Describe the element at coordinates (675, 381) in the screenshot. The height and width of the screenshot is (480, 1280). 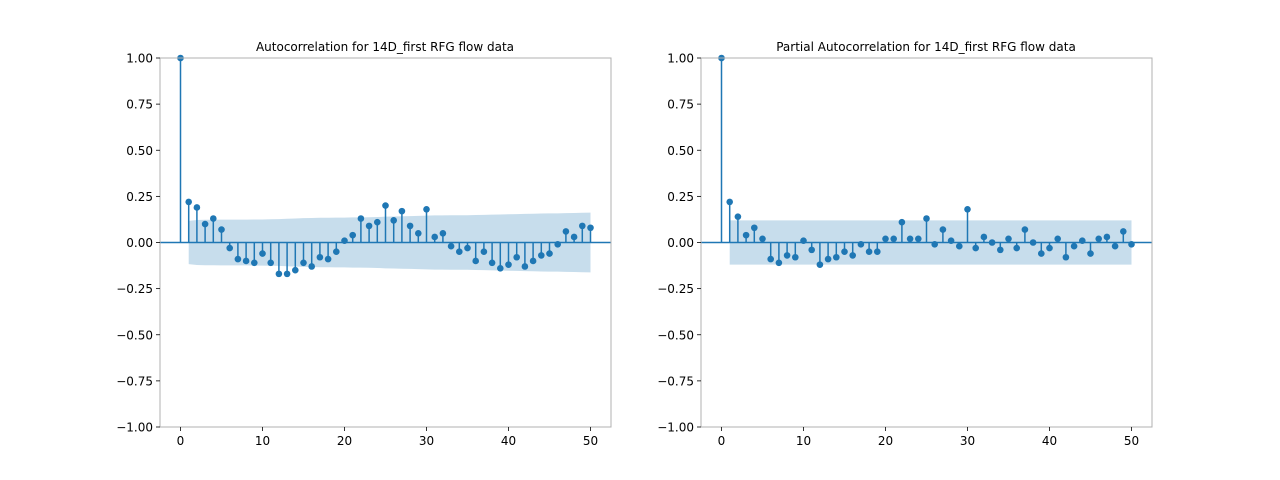
I see `pacf-y-tick-label: −0.75` at that location.